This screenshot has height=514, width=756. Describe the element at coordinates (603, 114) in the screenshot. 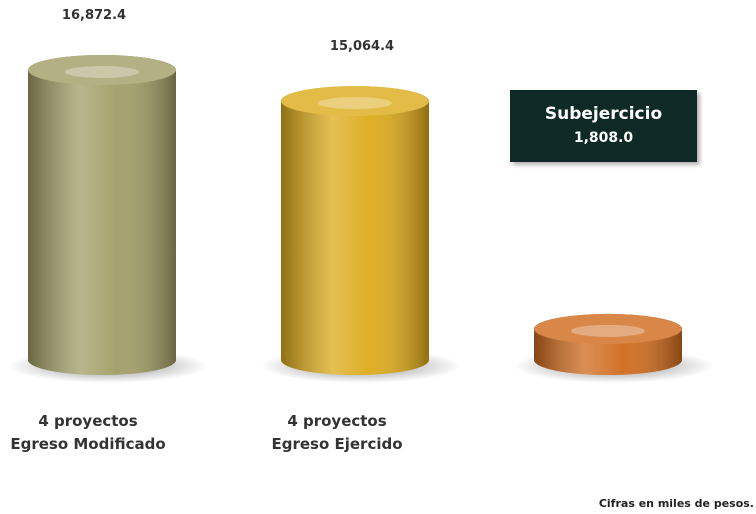

I see `annotation: Subejercicio` at that location.